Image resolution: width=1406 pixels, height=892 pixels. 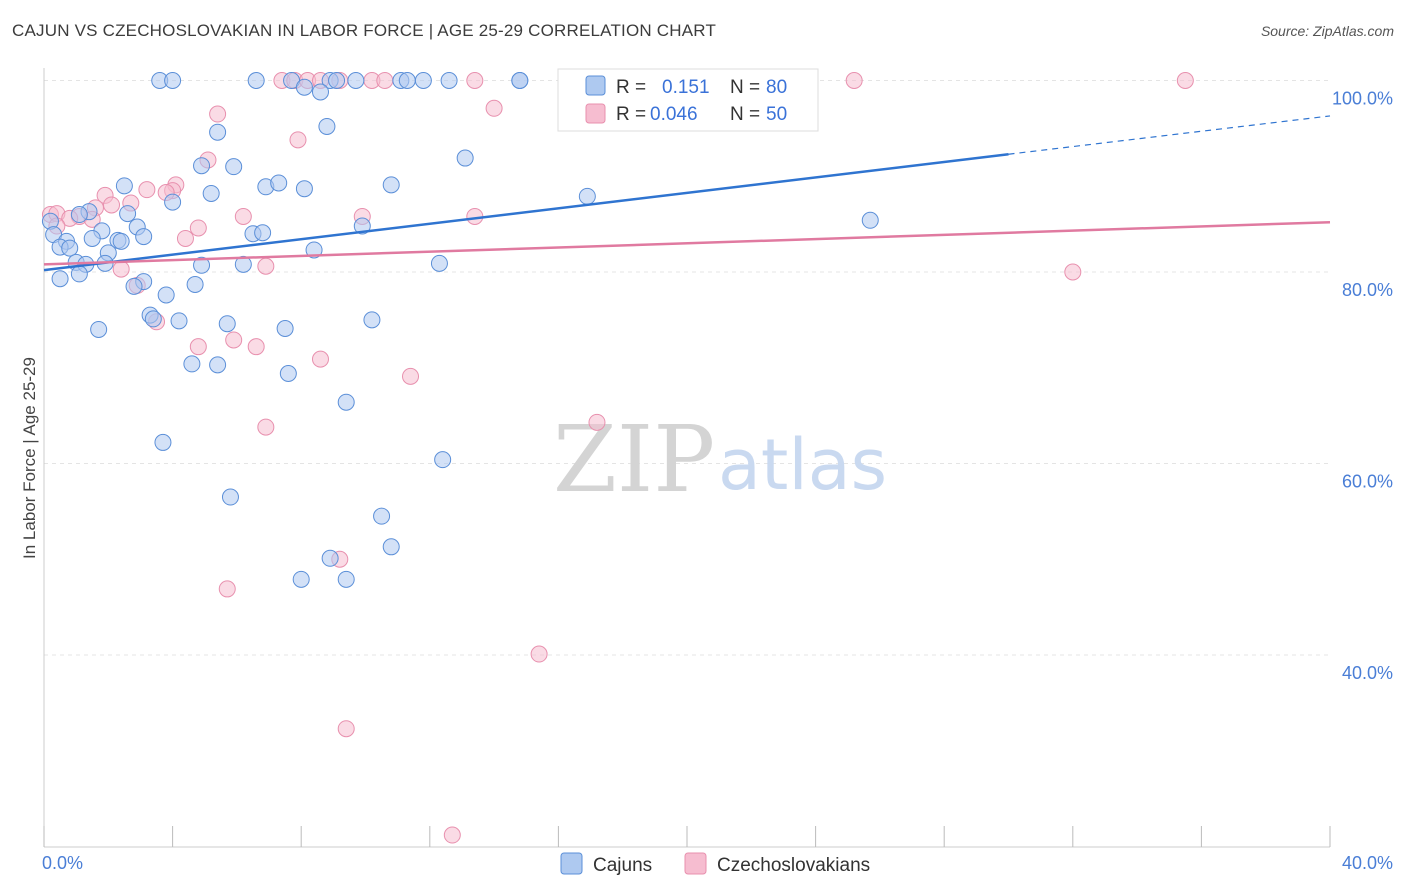 I want to click on y-tick-label: 80.0%, so click(x=1367, y=290).